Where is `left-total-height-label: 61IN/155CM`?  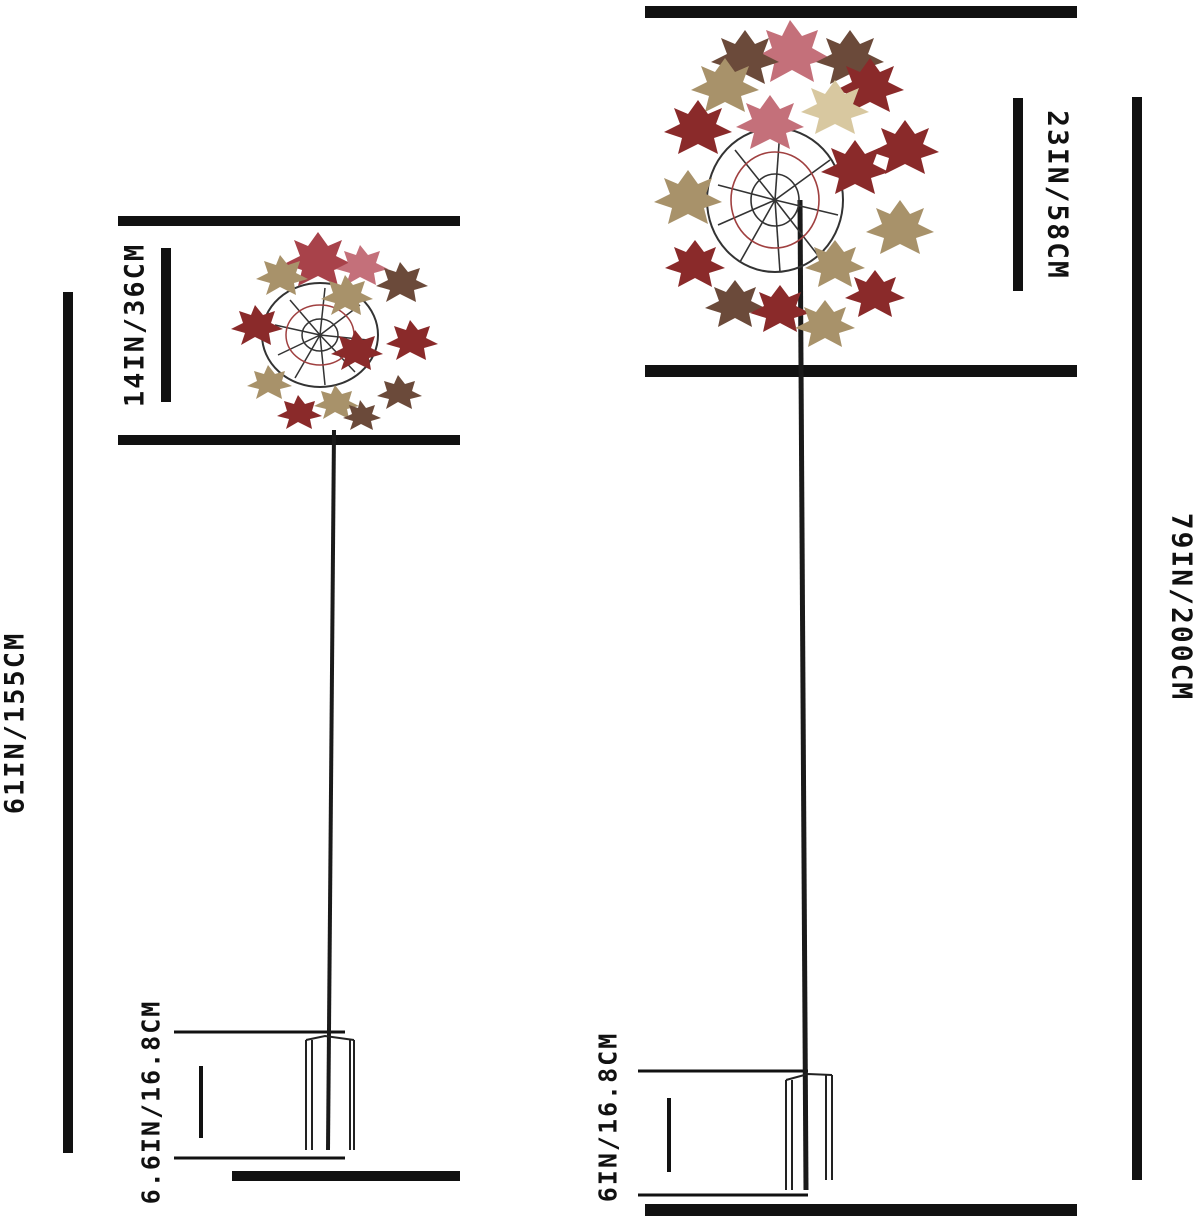 left-total-height-label: 61IN/155CM is located at coordinates (15, 723).